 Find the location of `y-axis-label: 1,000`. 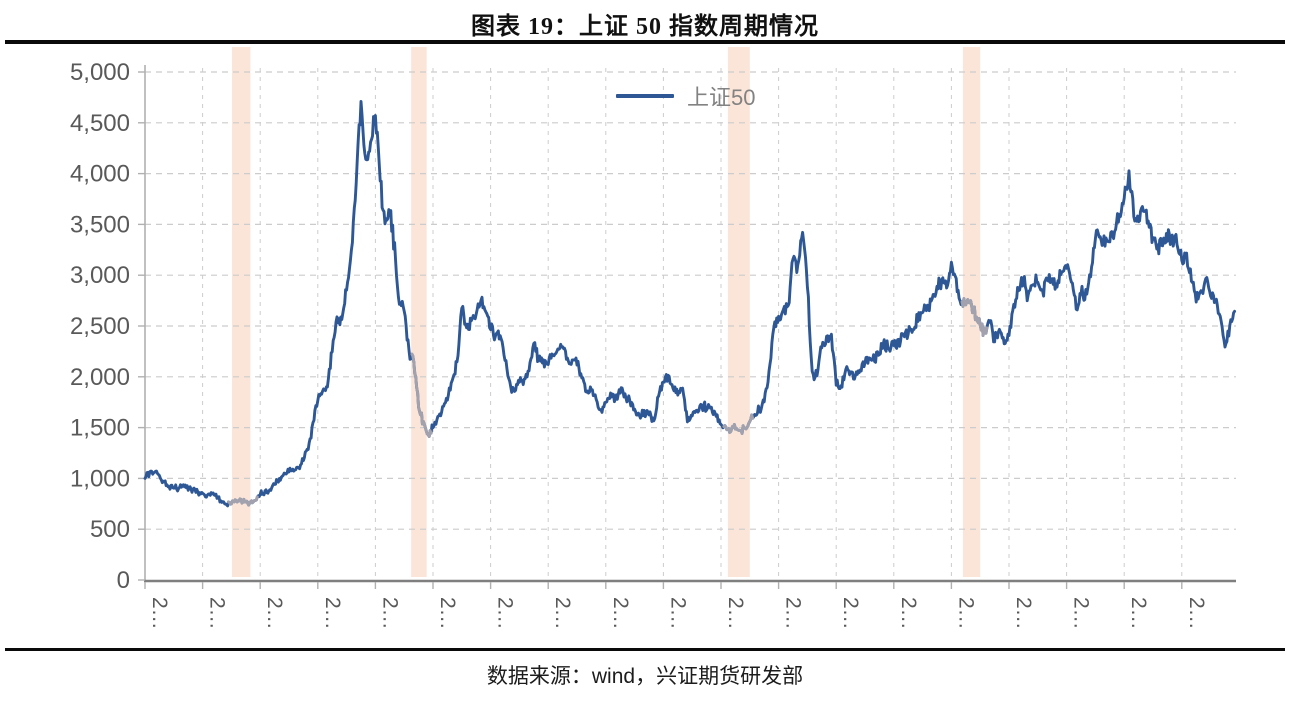

y-axis-label: 1,000 is located at coordinates (100, 478).